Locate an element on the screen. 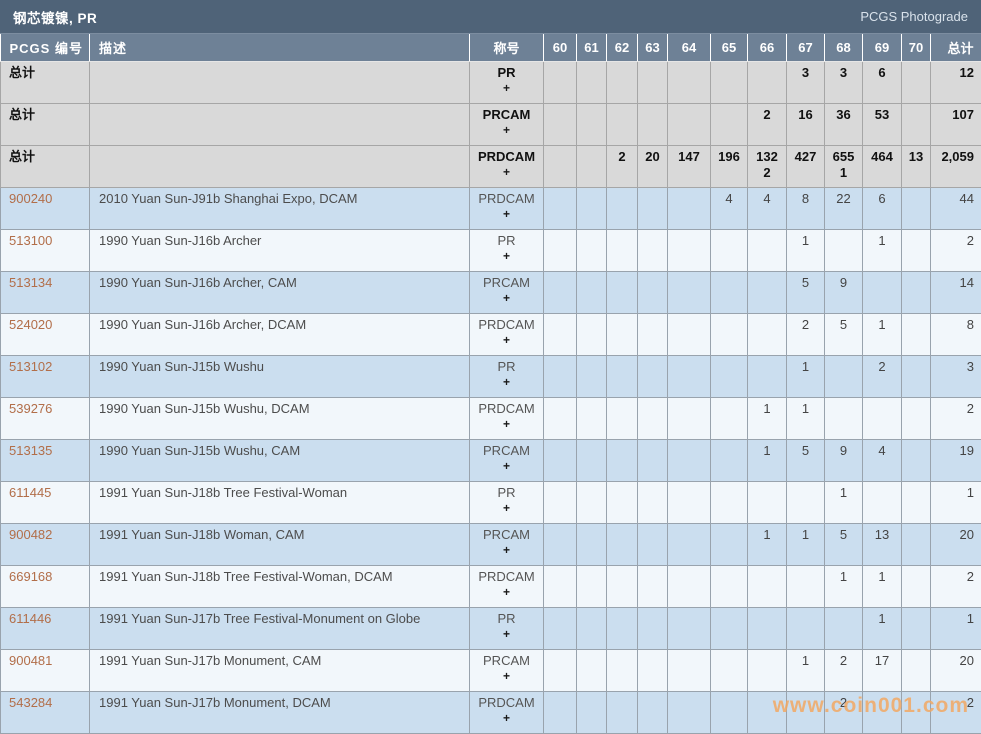  row-total: 14 is located at coordinates (966, 282).